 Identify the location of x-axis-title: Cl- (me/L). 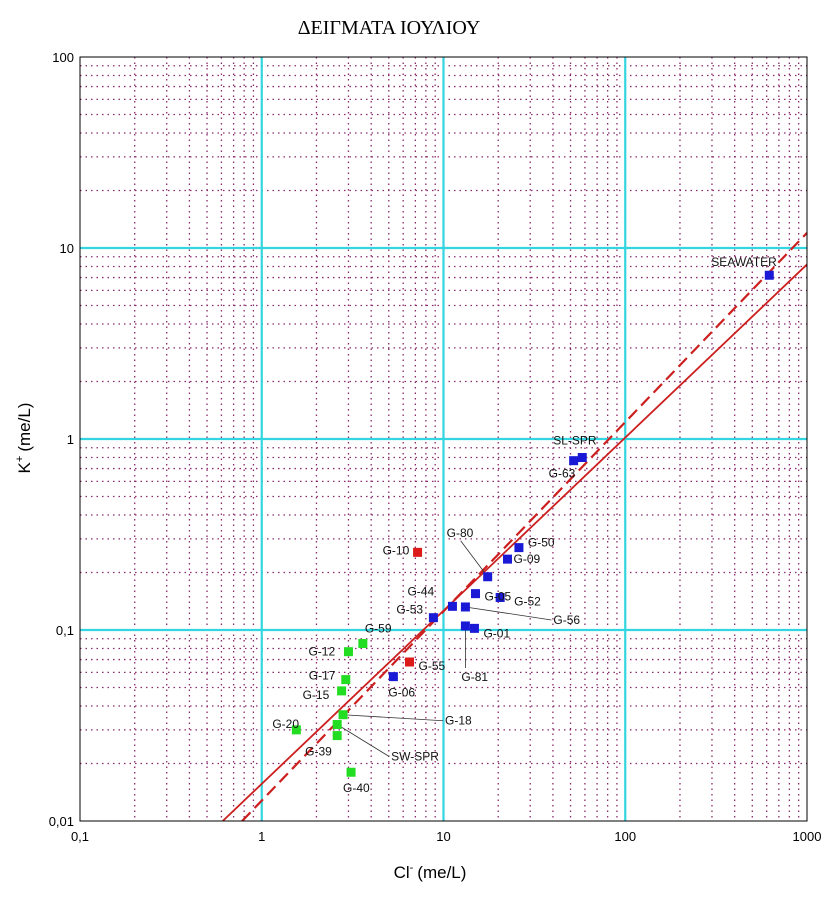
(430, 872).